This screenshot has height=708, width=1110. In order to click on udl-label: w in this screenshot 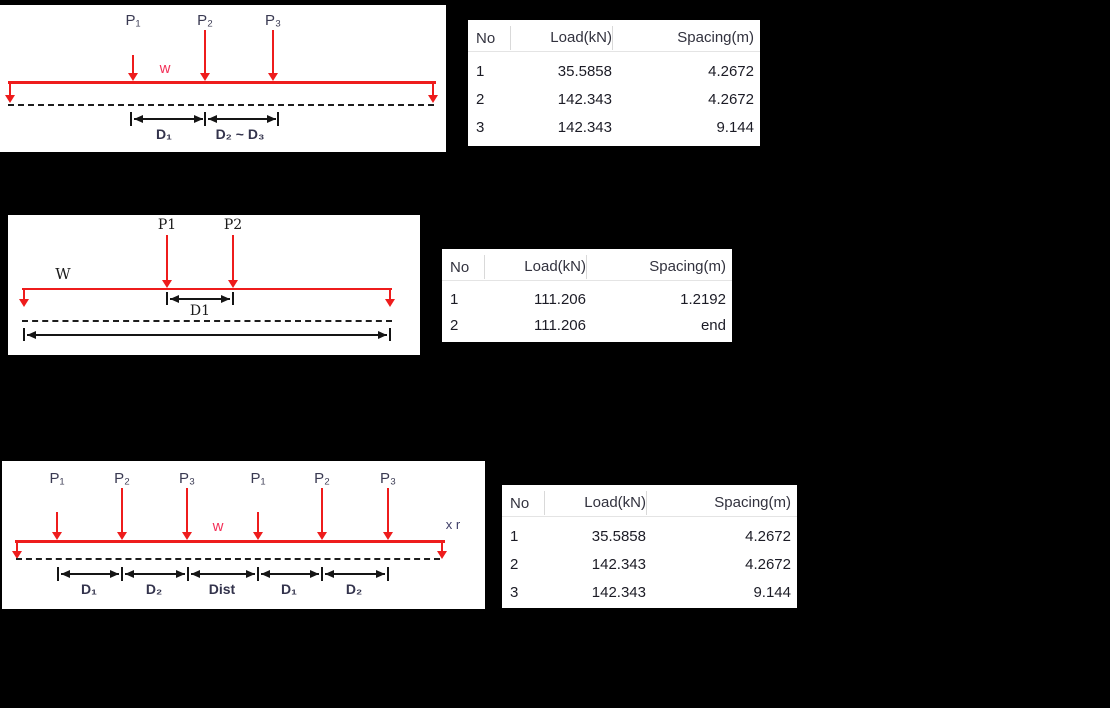, I will do `click(218, 526)`.